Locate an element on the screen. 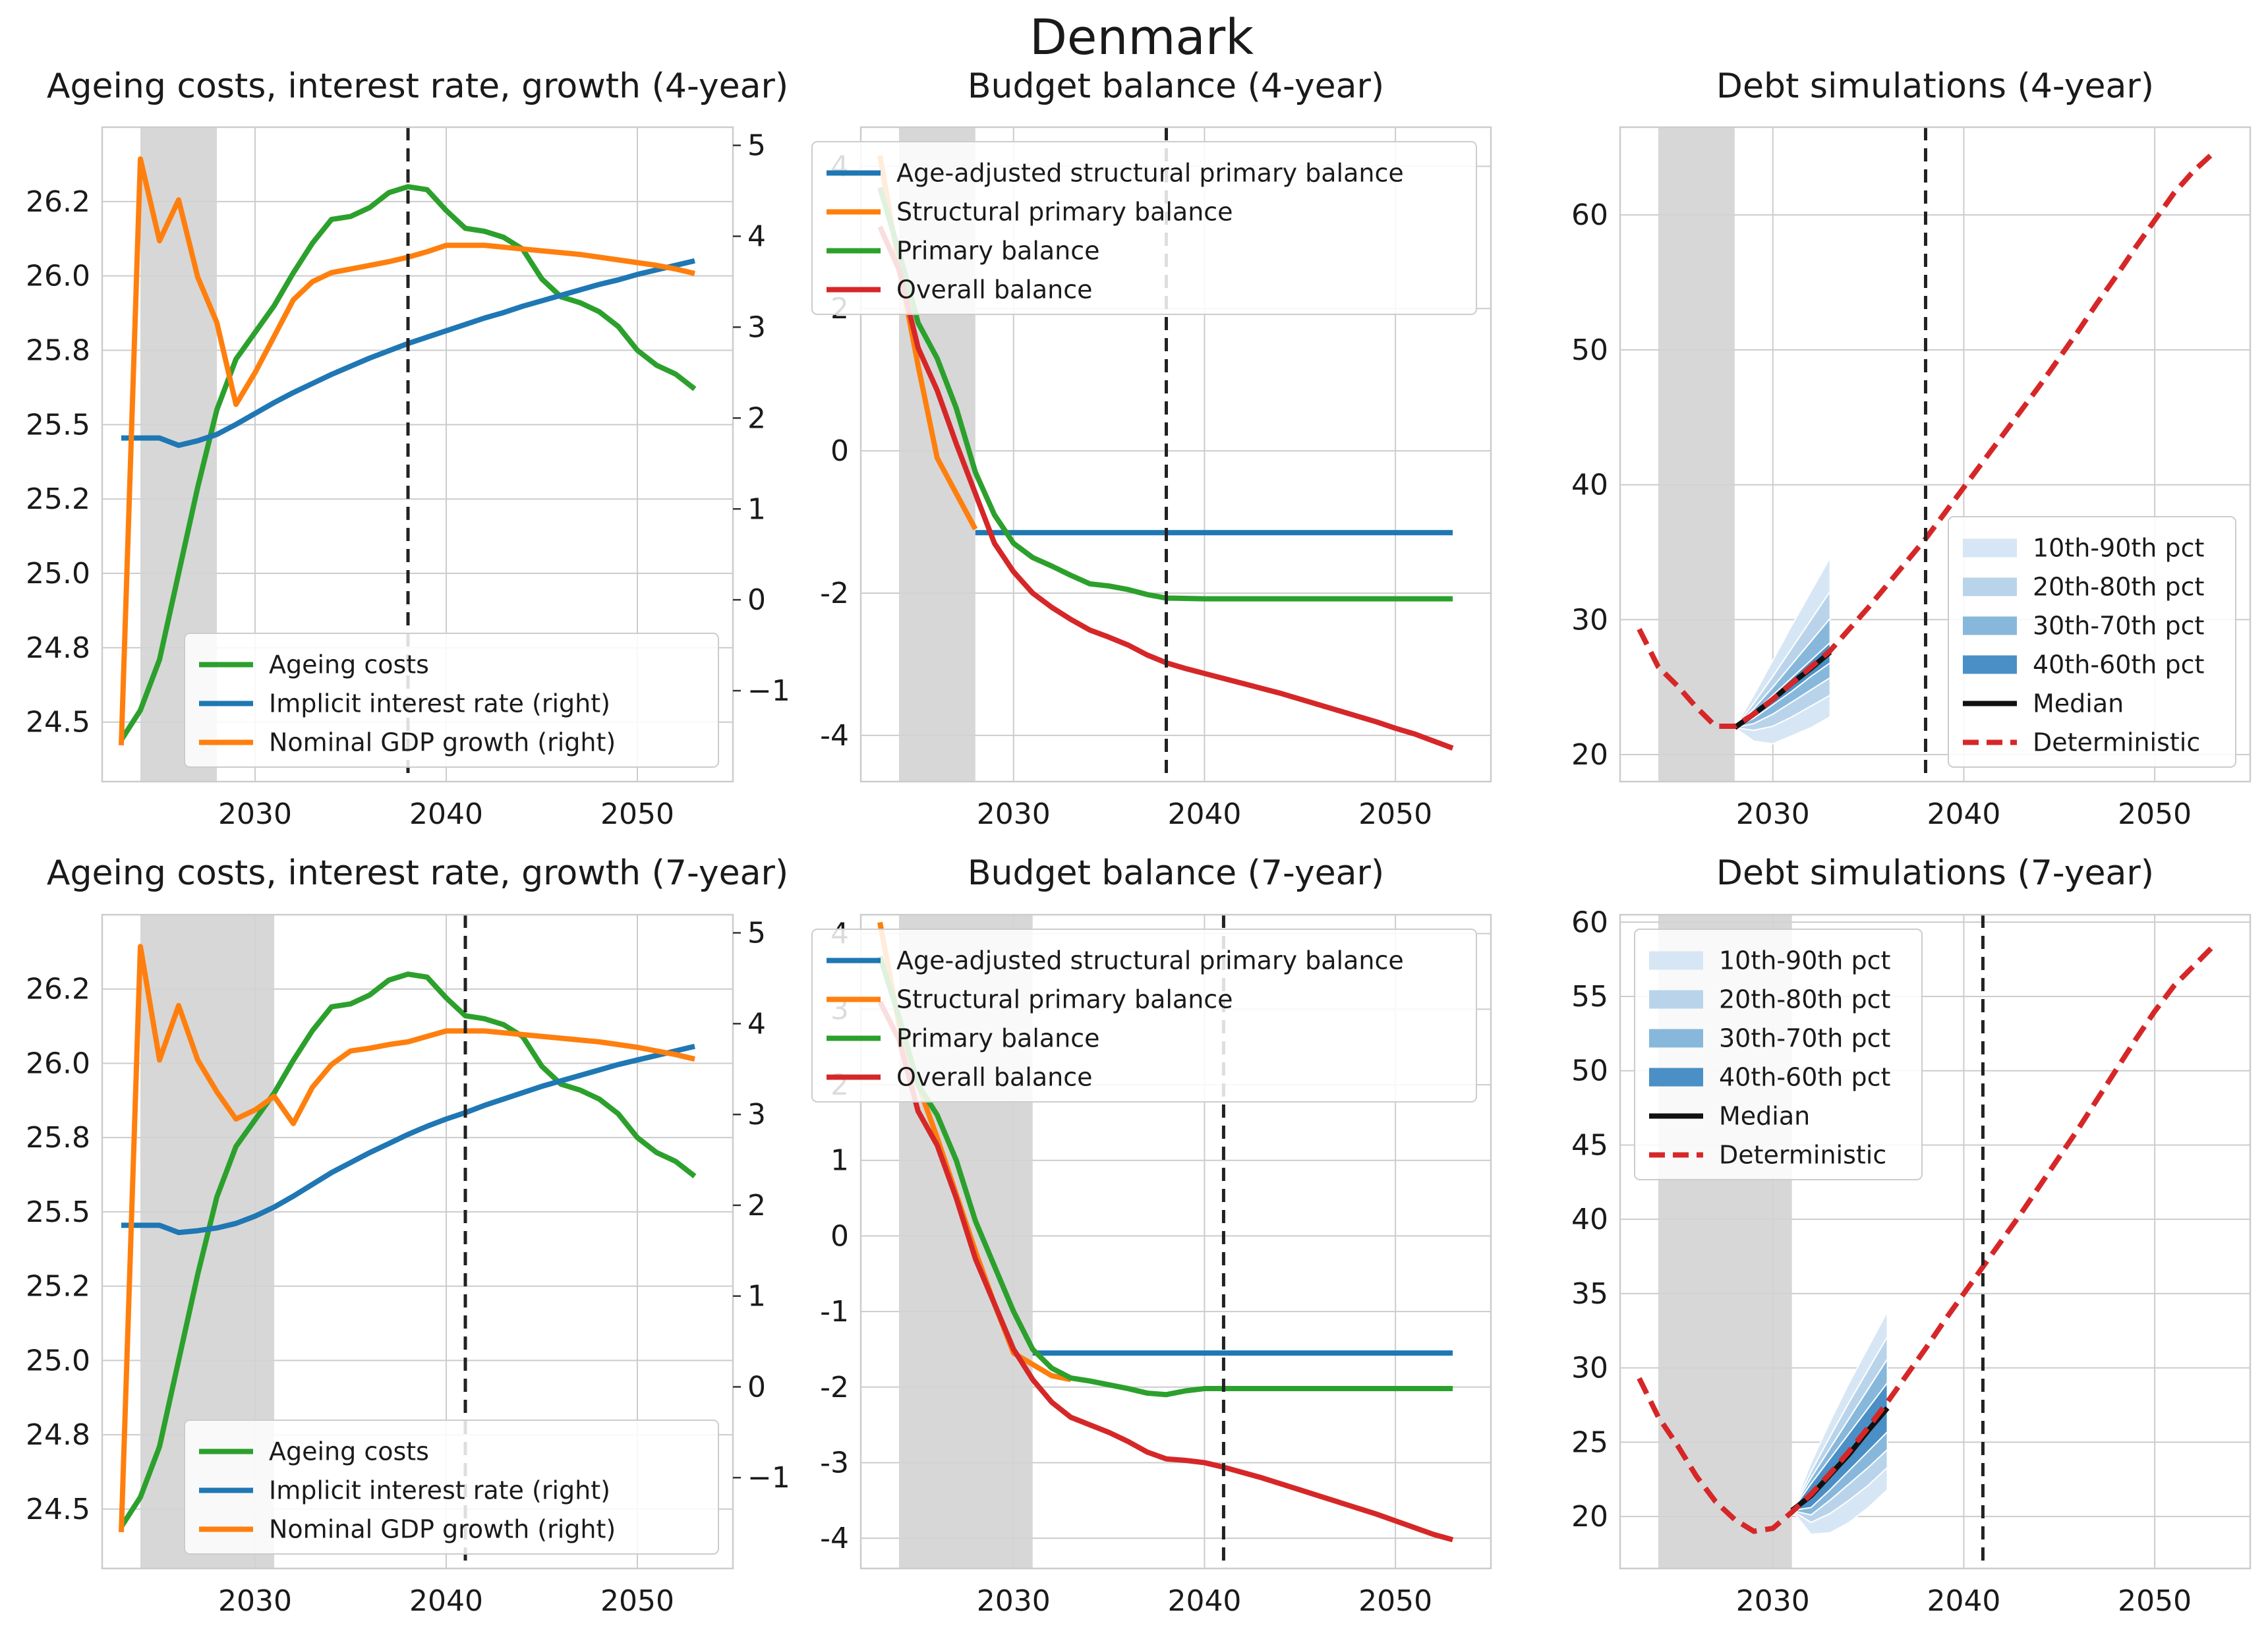 Image resolution: width=2268 pixels, height=1637 pixels. y-tick-label: 55 is located at coordinates (1589, 997).